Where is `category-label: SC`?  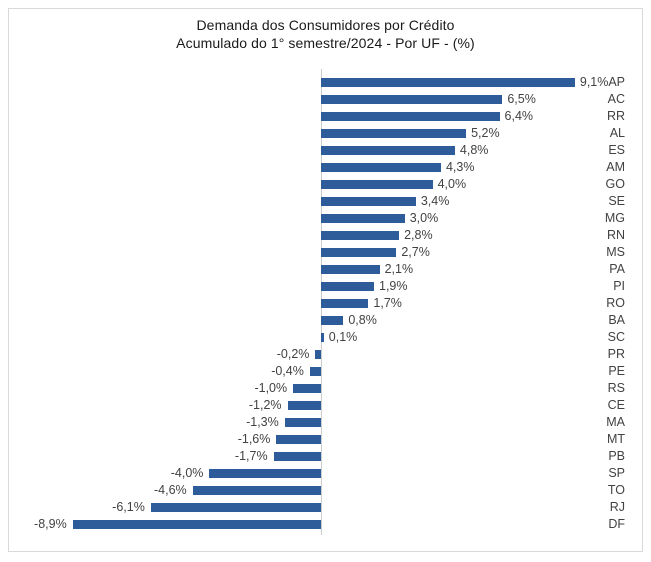
category-label: SC is located at coordinates (616, 337).